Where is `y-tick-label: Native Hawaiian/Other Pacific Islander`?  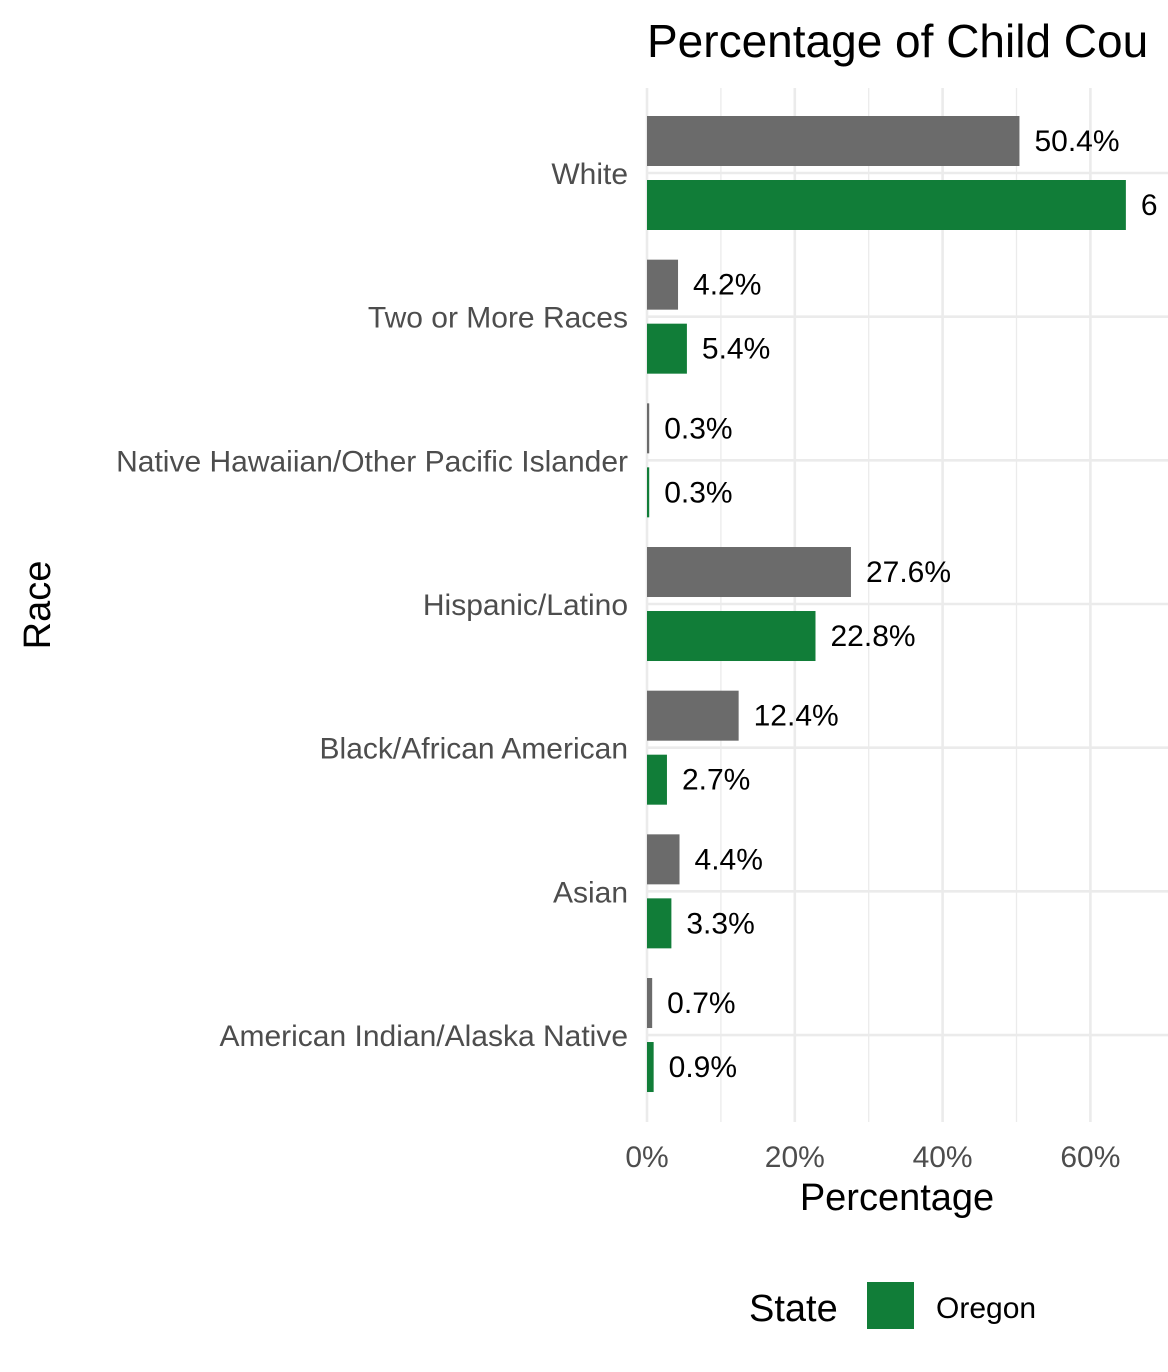 y-tick-label: Native Hawaiian/Other Pacific Islander is located at coordinates (372, 461).